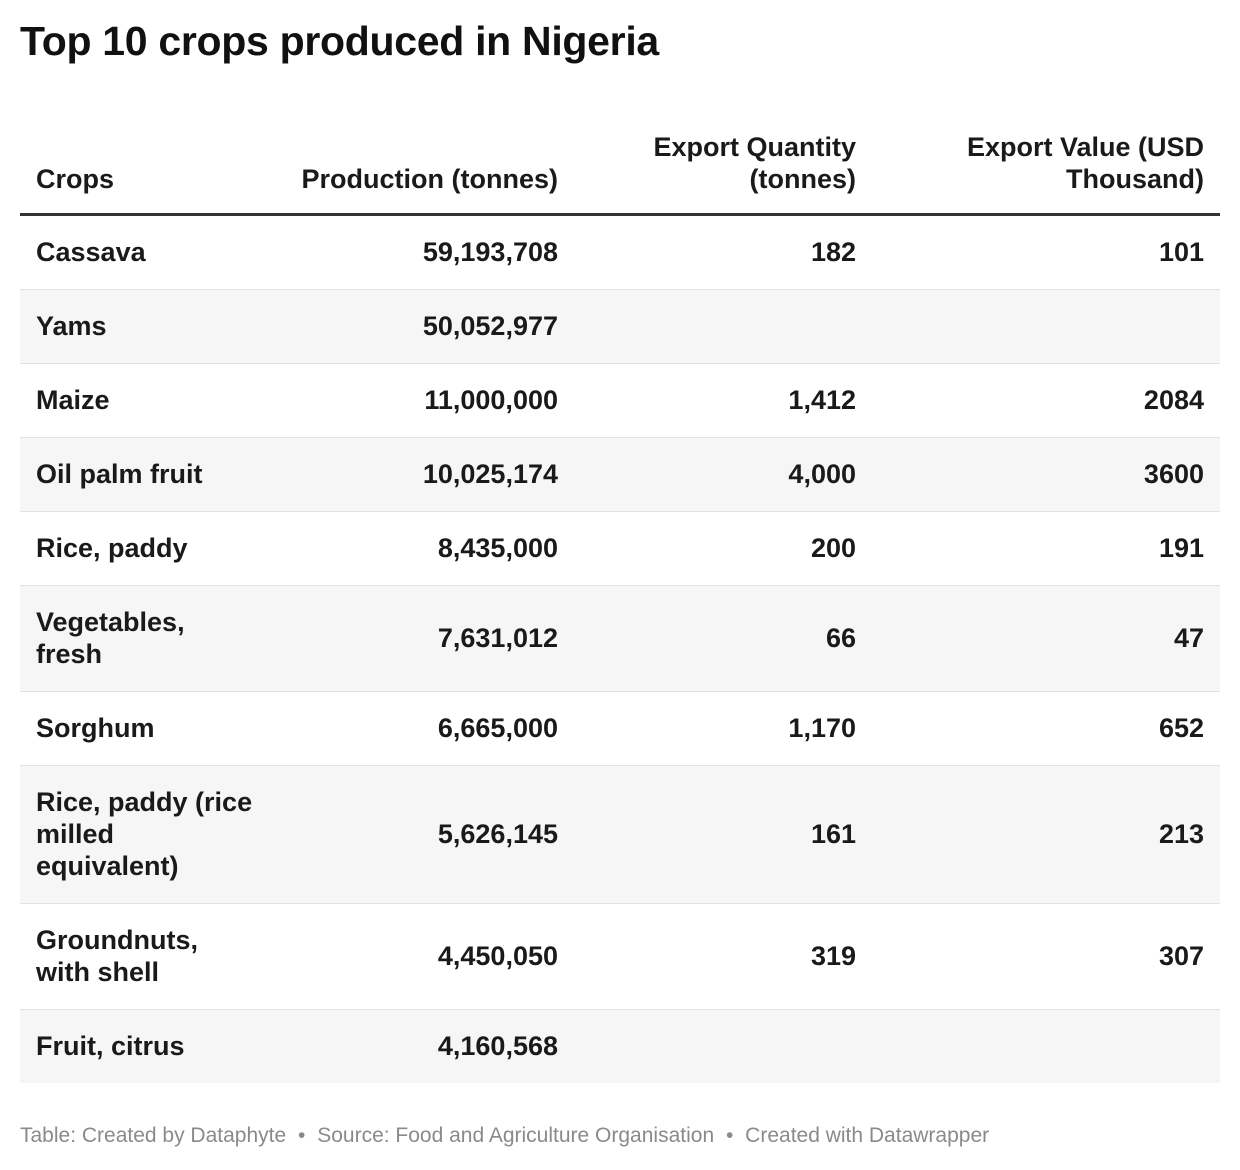  Describe the element at coordinates (497, 956) in the screenshot. I see `cell-production: 4,450,050` at that location.